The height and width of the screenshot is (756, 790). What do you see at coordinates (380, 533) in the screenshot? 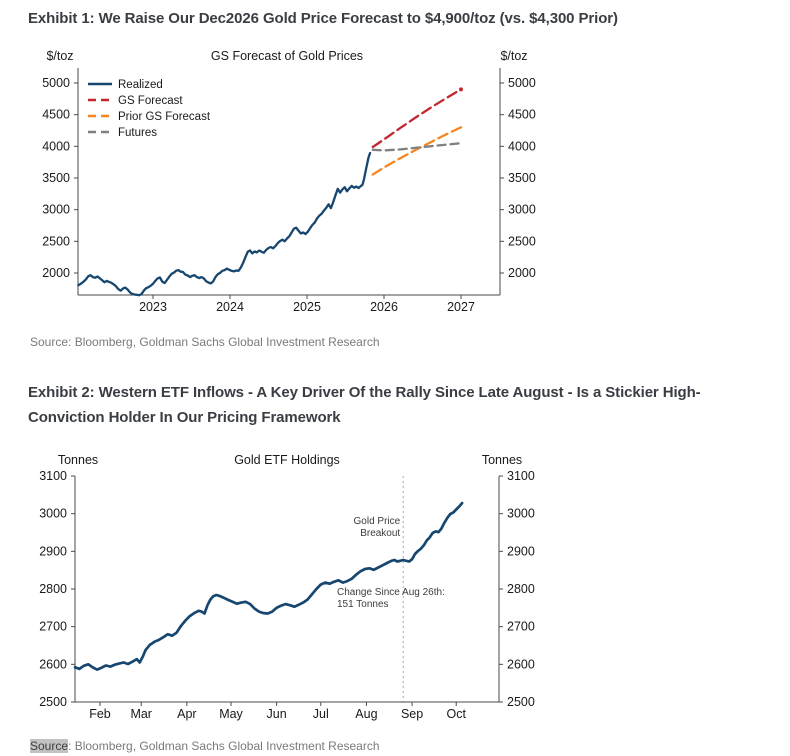
I see `chart-text: Breakout` at bounding box center [380, 533].